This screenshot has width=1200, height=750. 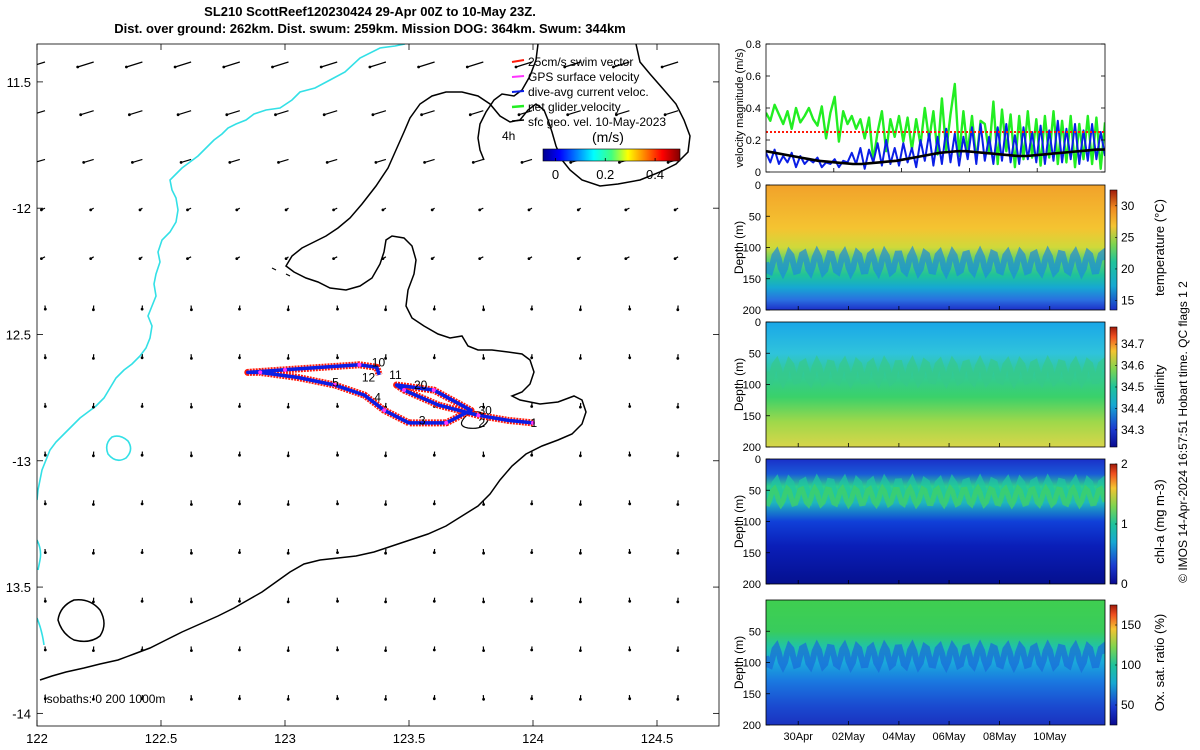 I want to click on time-xtick-label: 02May, so click(x=849, y=737).